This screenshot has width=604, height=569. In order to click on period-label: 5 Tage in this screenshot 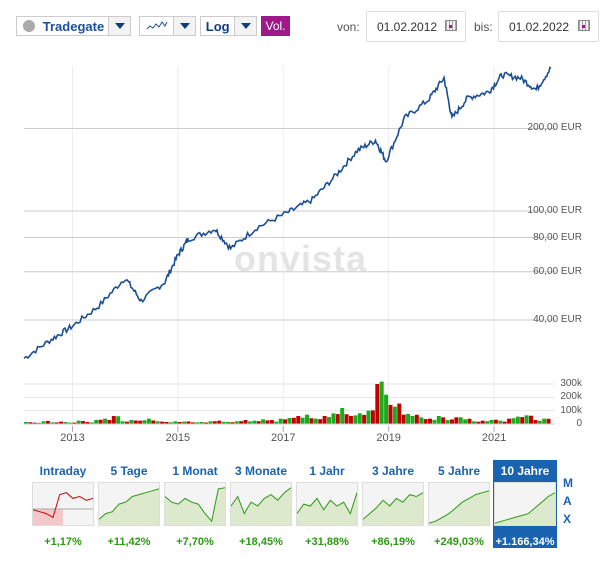, I will do `click(129, 471)`.